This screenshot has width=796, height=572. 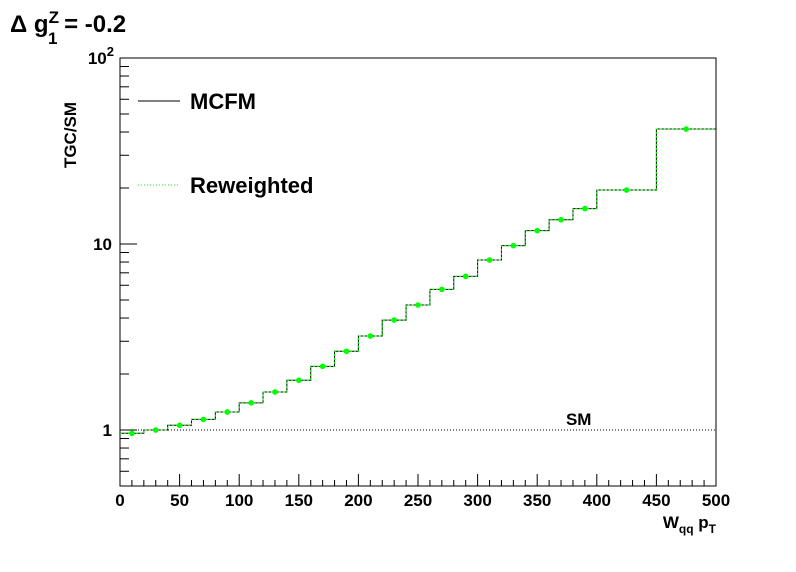 What do you see at coordinates (358, 500) in the screenshot?
I see `x-tick-label: 200` at bounding box center [358, 500].